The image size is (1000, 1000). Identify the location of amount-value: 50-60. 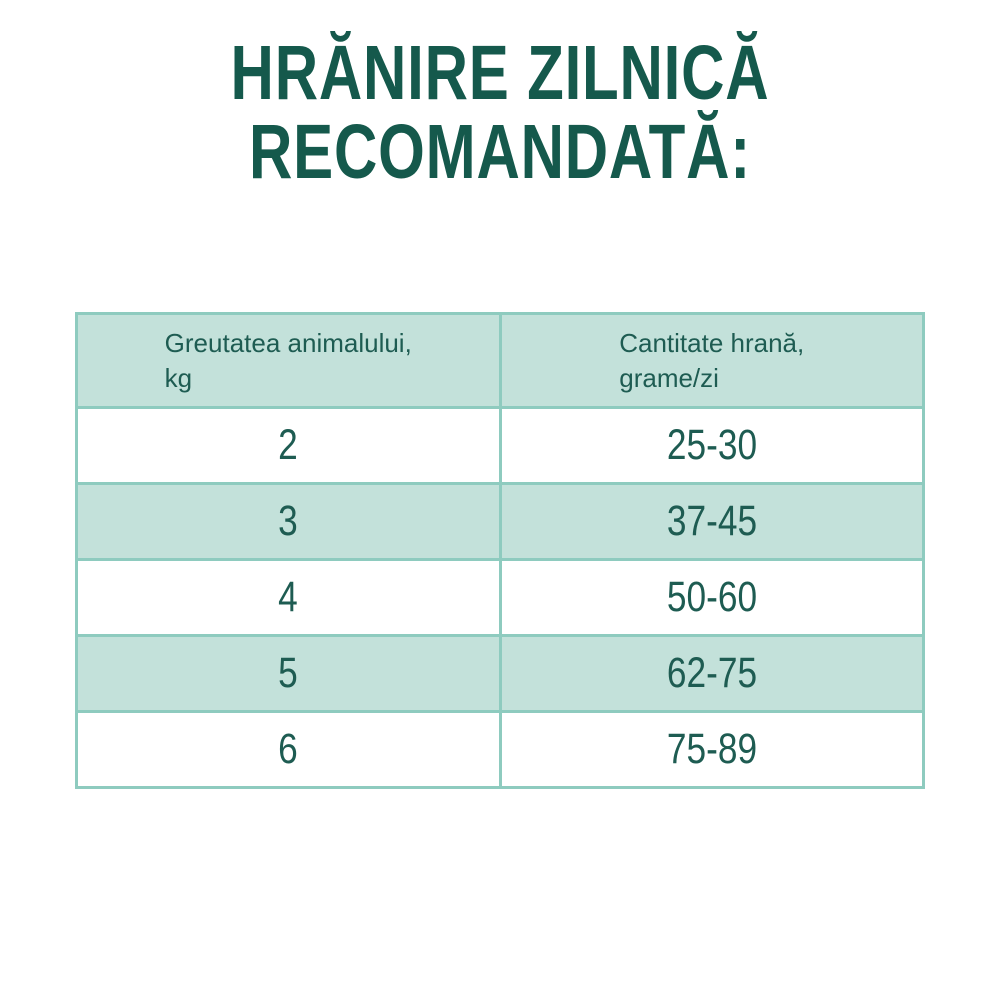
(711, 597).